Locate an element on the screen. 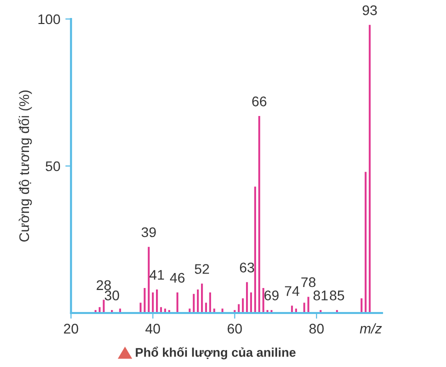 This screenshot has width=446, height=367. annotation: 39 is located at coordinates (149, 232).